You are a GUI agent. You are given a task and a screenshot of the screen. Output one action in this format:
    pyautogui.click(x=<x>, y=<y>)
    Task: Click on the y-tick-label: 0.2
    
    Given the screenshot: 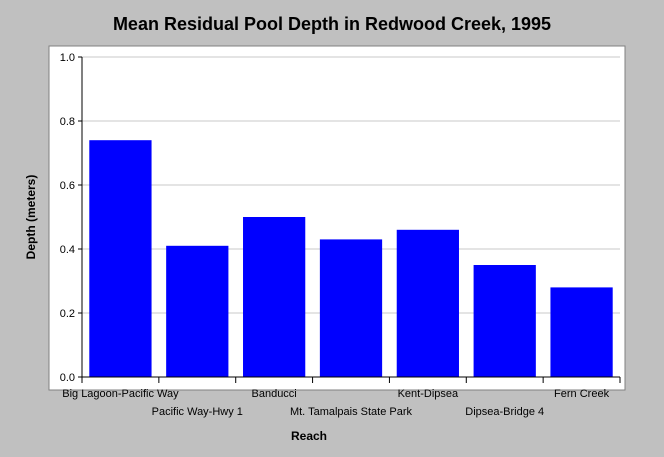 What is the action you would take?
    pyautogui.click(x=67, y=314)
    